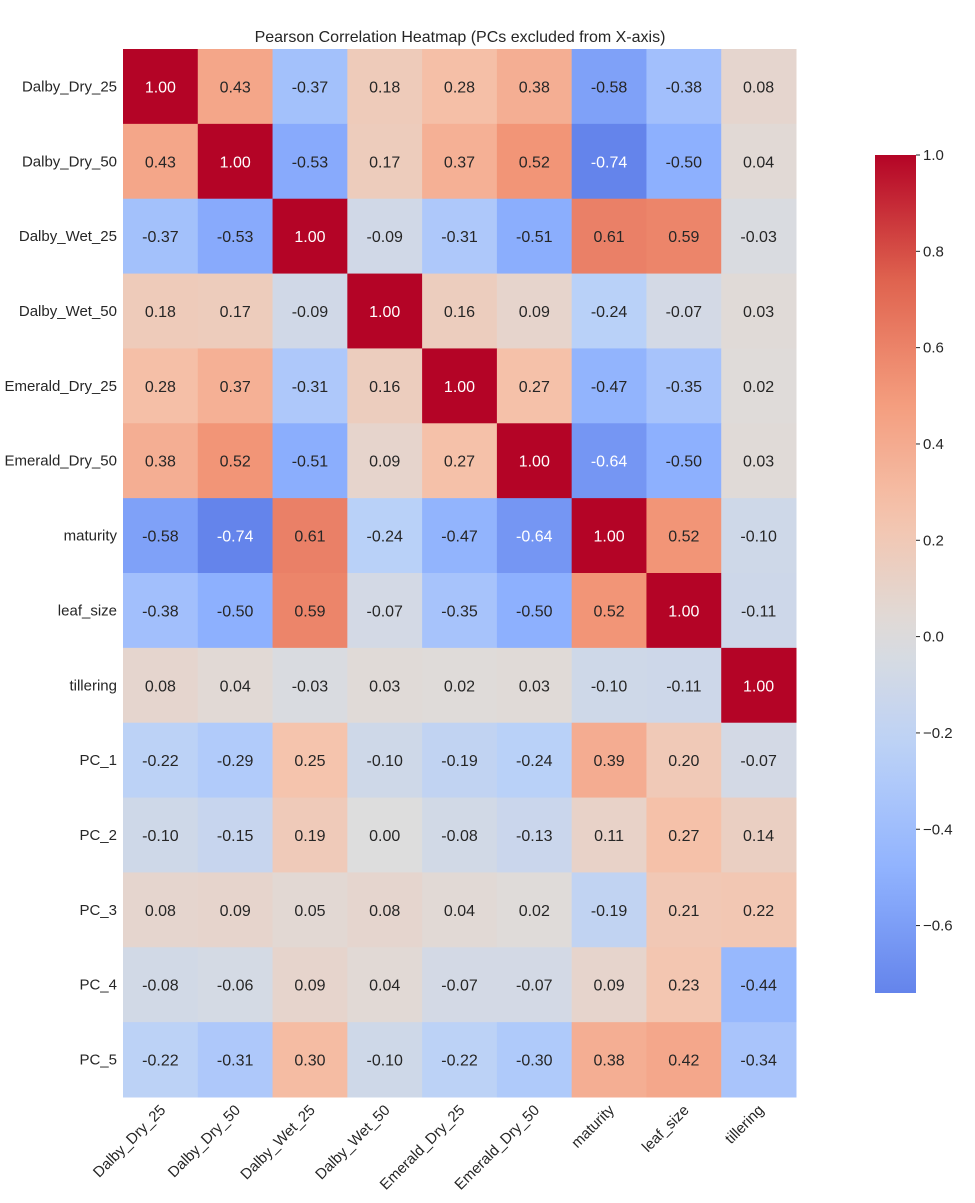  Describe the element at coordinates (609, 686) in the screenshot. I see `cell-value-label: -0.10` at that location.